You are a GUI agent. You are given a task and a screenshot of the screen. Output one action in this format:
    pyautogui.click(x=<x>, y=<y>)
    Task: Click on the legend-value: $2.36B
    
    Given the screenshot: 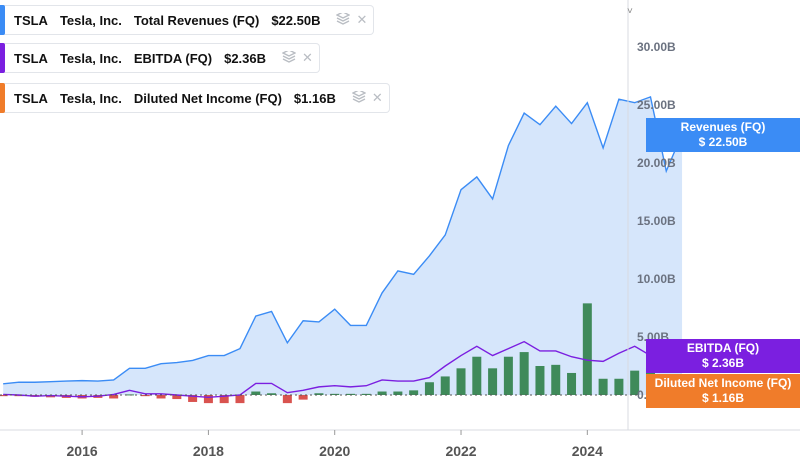 What is the action you would take?
    pyautogui.click(x=245, y=58)
    